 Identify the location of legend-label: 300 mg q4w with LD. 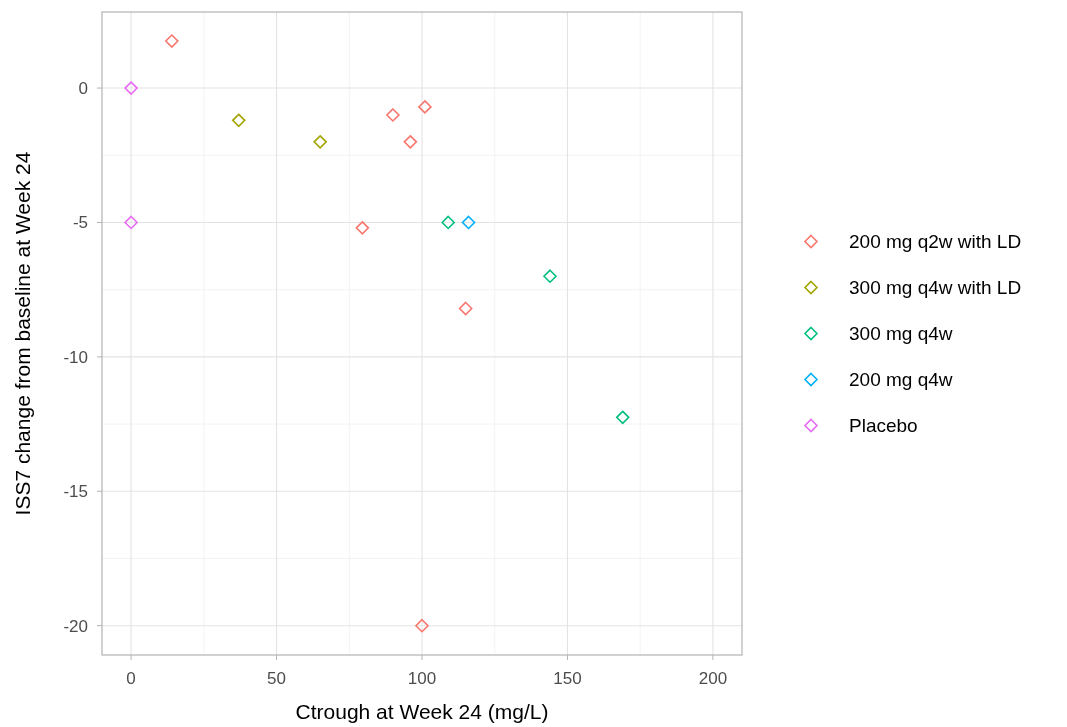
(935, 288).